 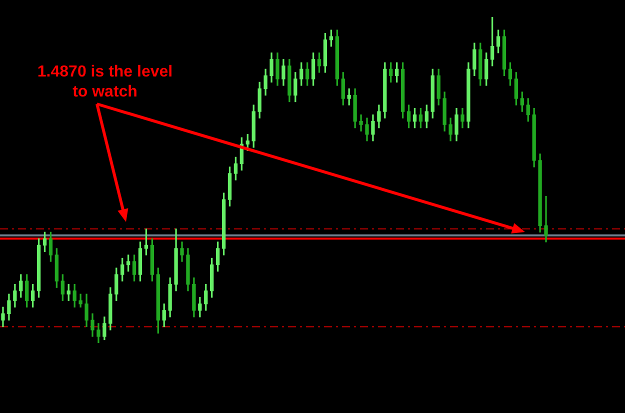 I want to click on annotation: 1.4870 is the level to watch, so click(x=105, y=81).